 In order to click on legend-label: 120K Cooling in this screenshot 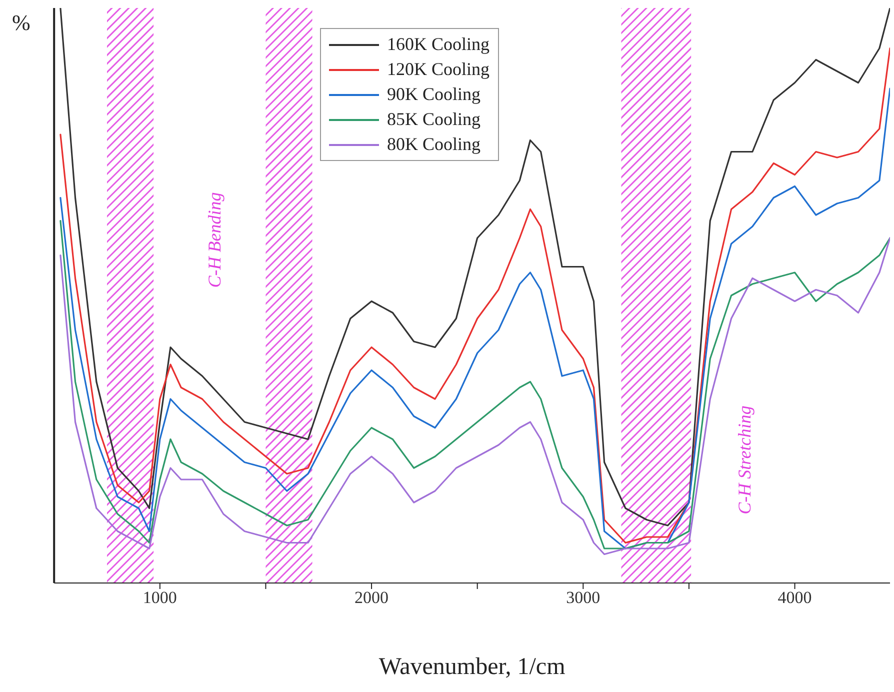, I will do `click(438, 69)`.